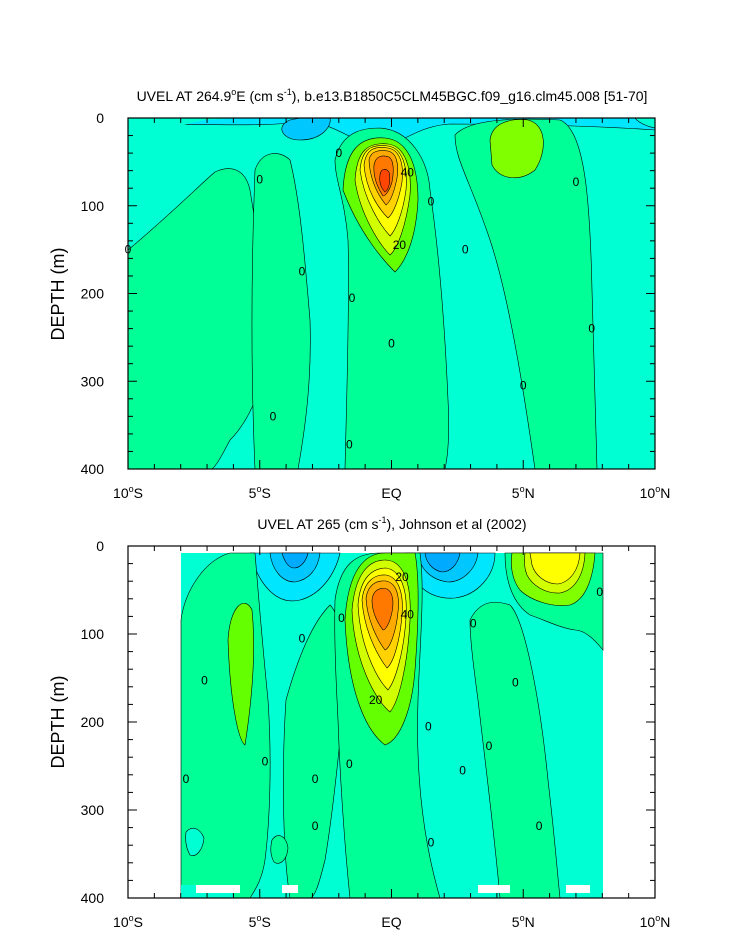  What do you see at coordinates (644, 123) in the screenshot?
I see `region-edge-ne` at bounding box center [644, 123].